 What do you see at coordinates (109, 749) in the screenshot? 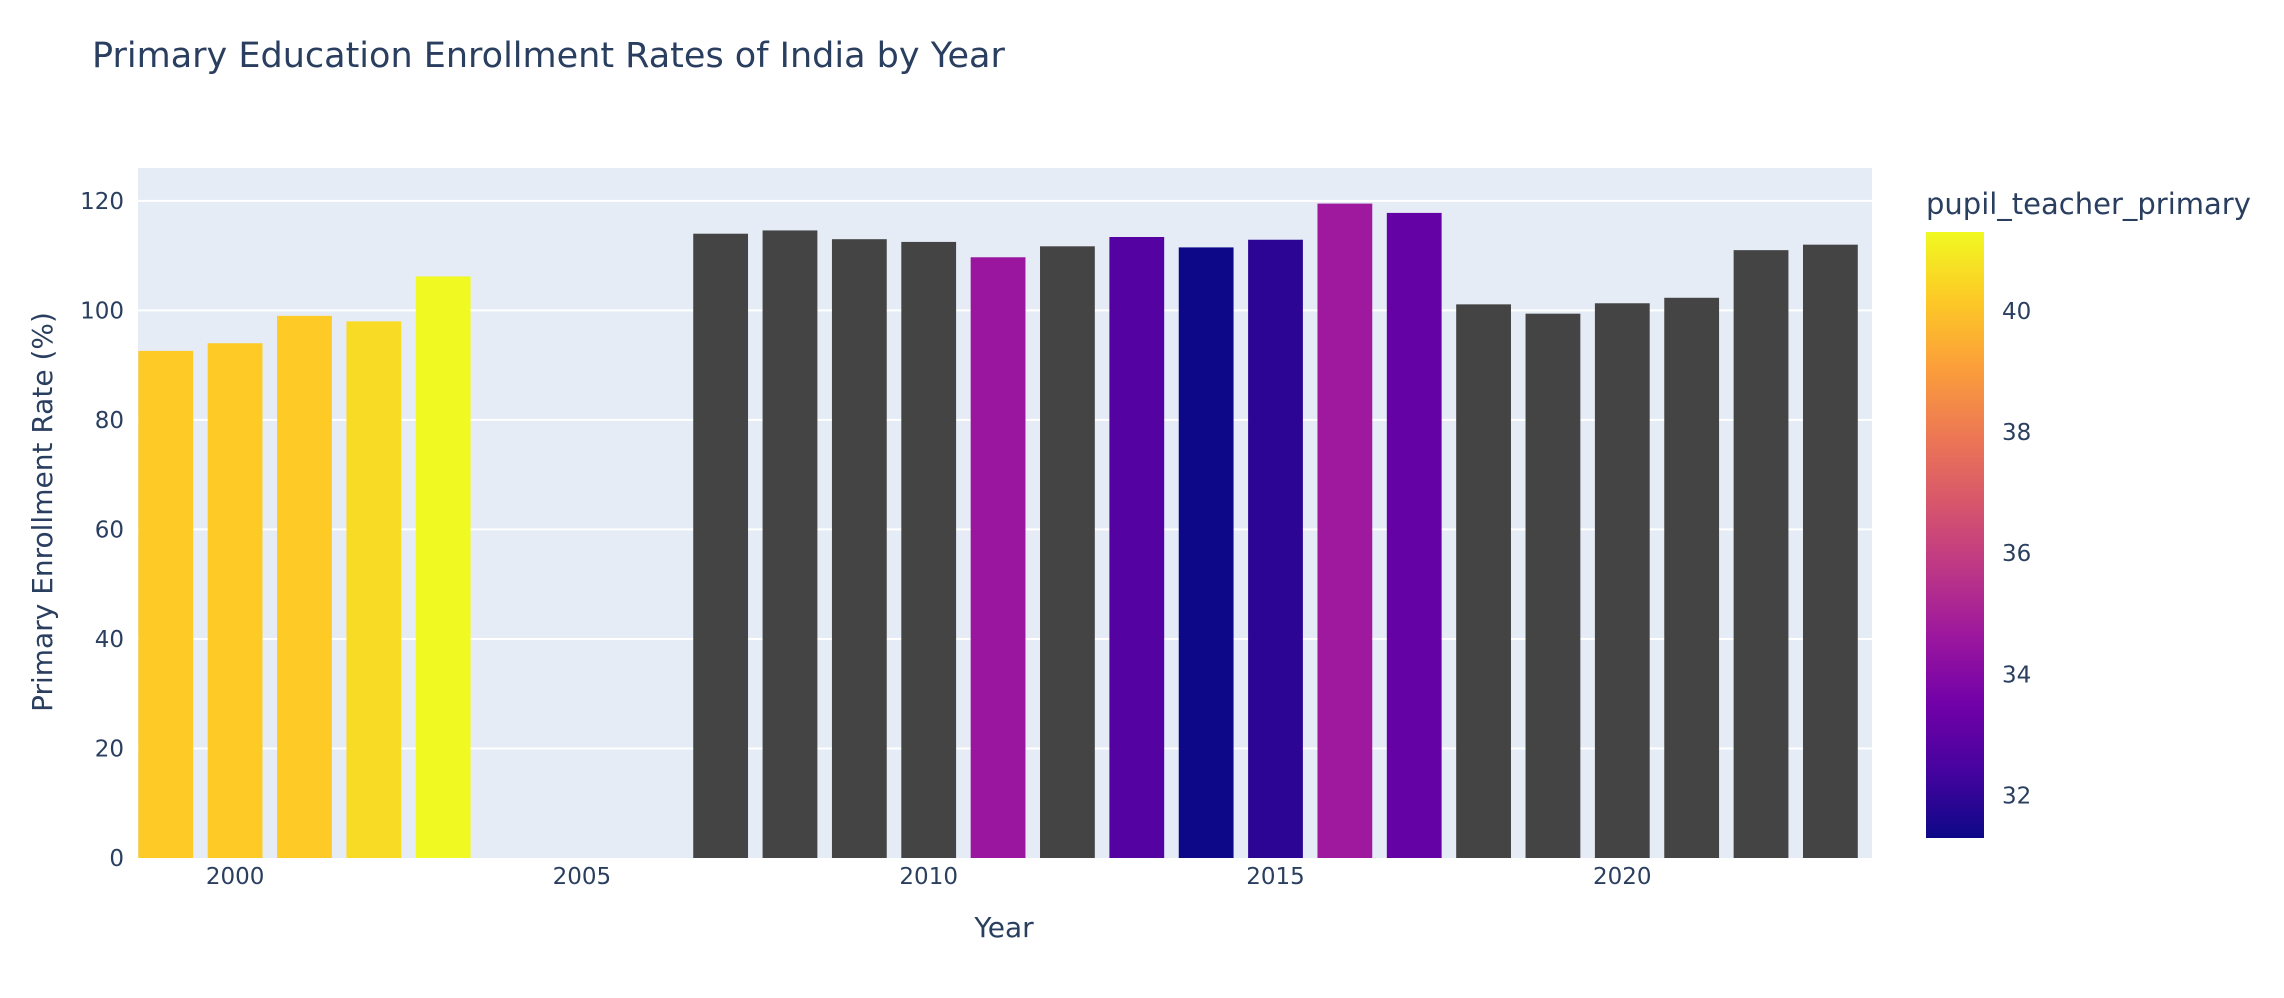
I see `y-tick-label: 20` at bounding box center [109, 749].